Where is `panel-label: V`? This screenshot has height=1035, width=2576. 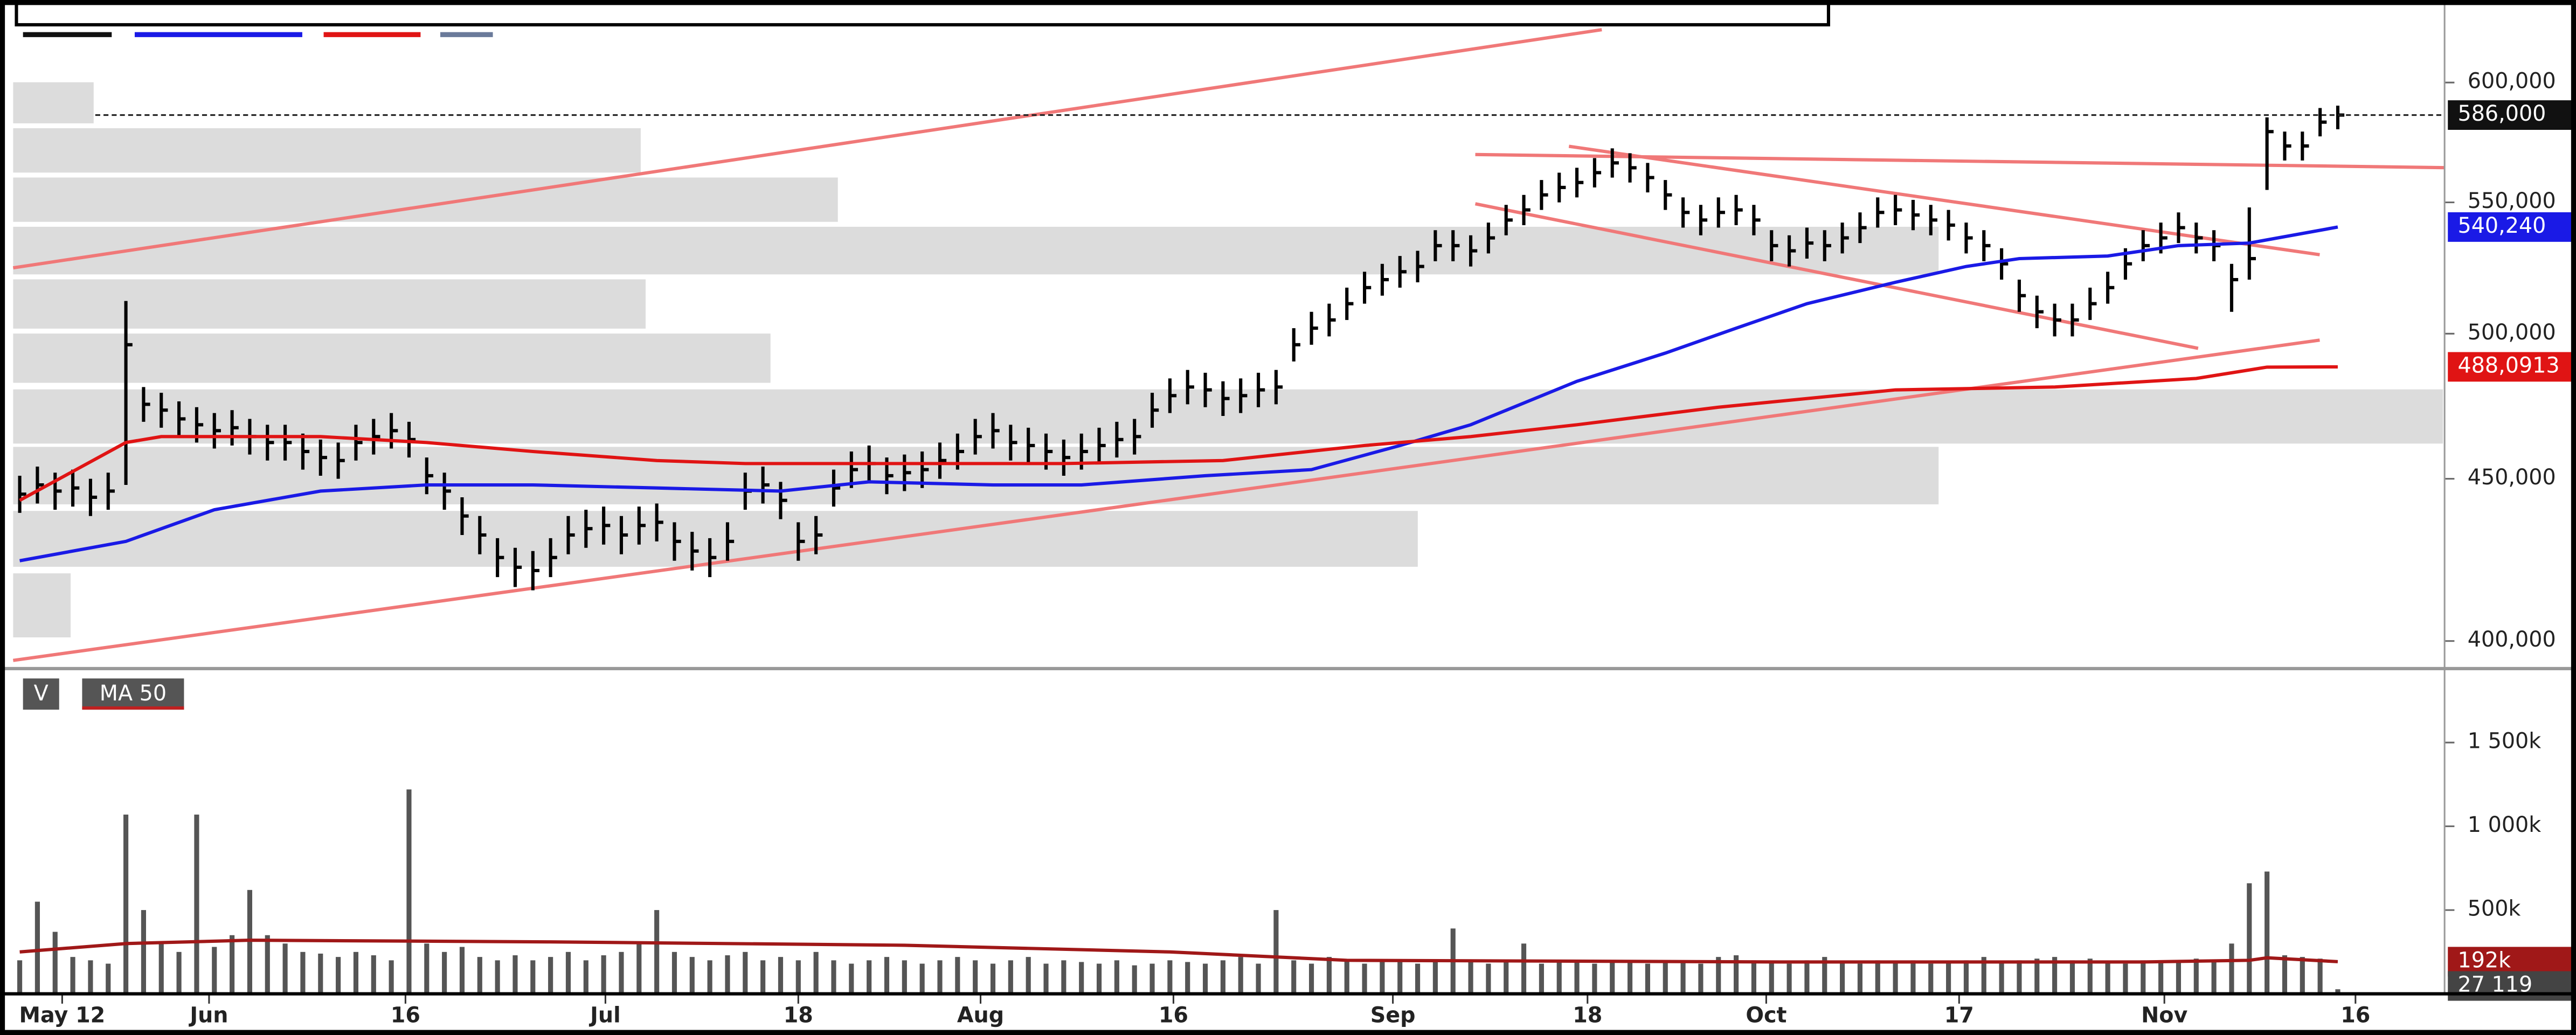 panel-label: V is located at coordinates (42, 693).